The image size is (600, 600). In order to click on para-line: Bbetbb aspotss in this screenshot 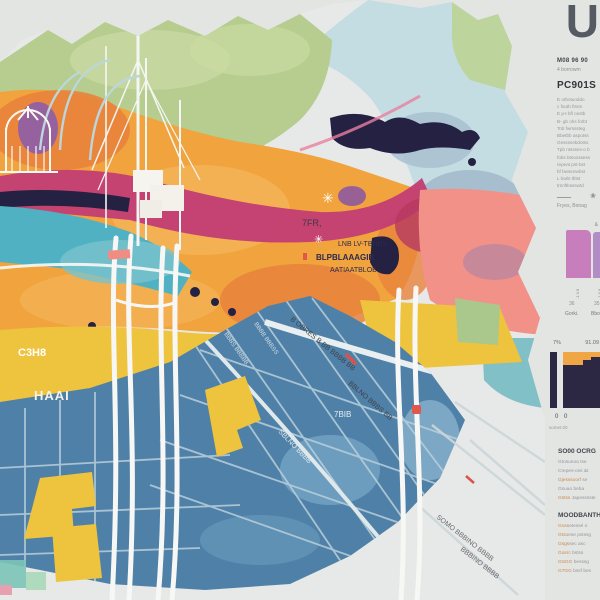, I will do `click(573, 136)`.